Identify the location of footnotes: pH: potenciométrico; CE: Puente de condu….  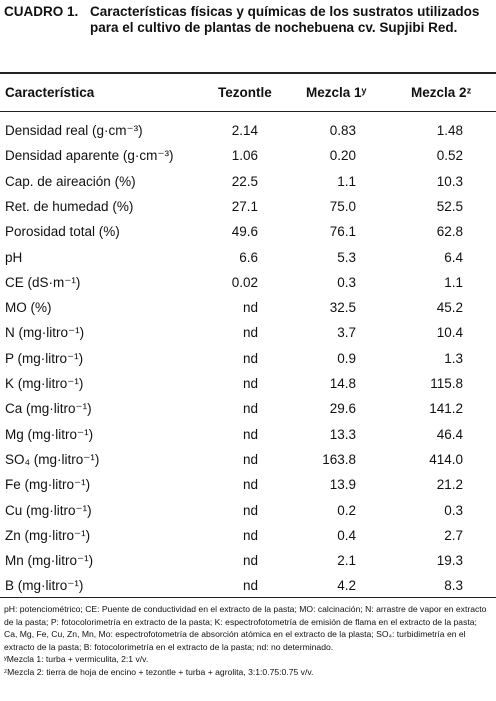
(248, 640).